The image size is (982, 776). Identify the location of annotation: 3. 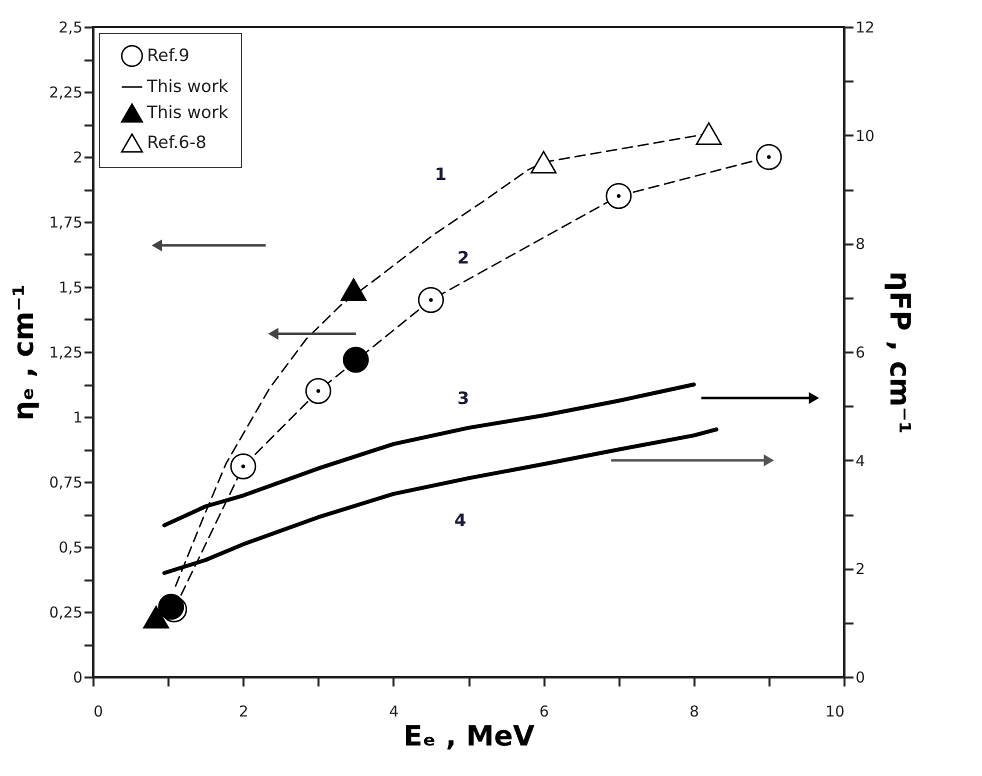
(463, 398).